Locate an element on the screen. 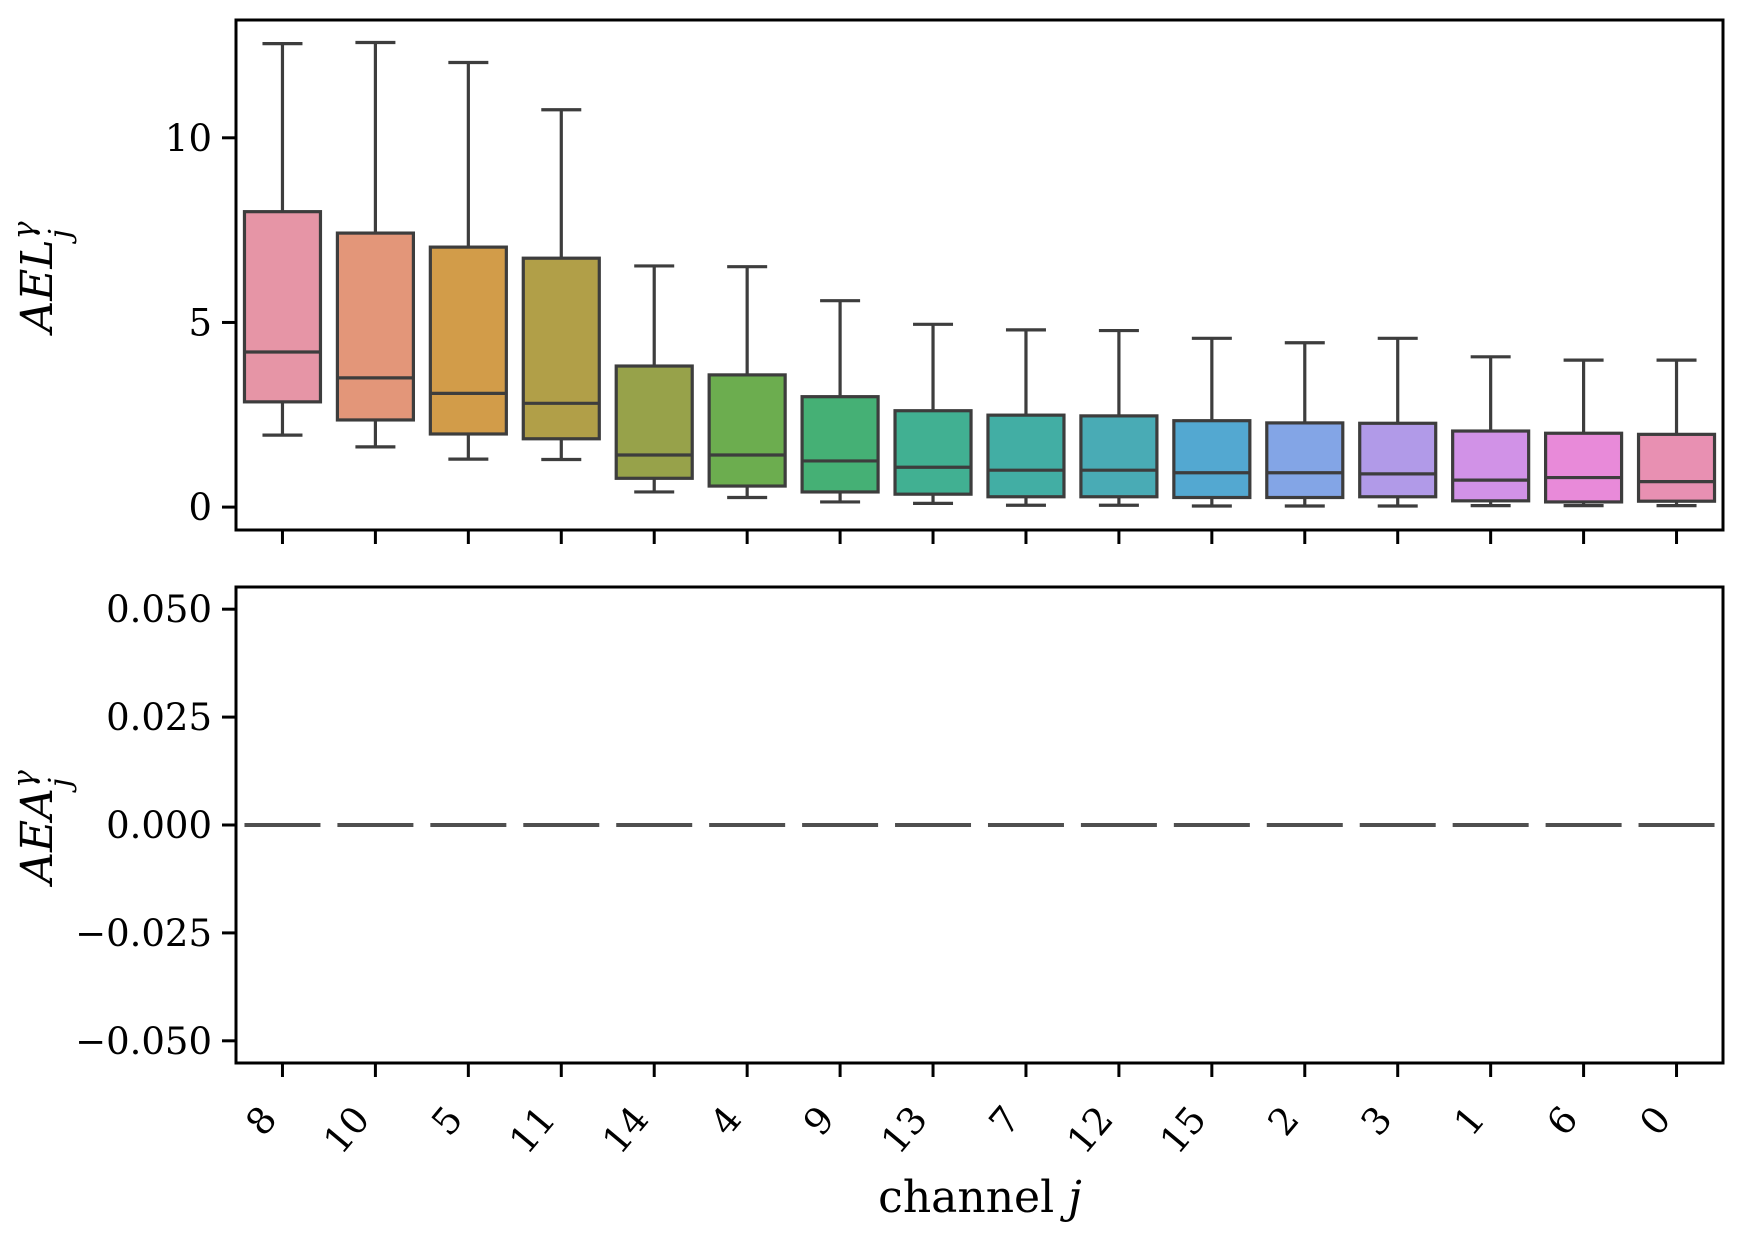  y-tick-label-aea-0.025: 0.025 is located at coordinates (159, 717).